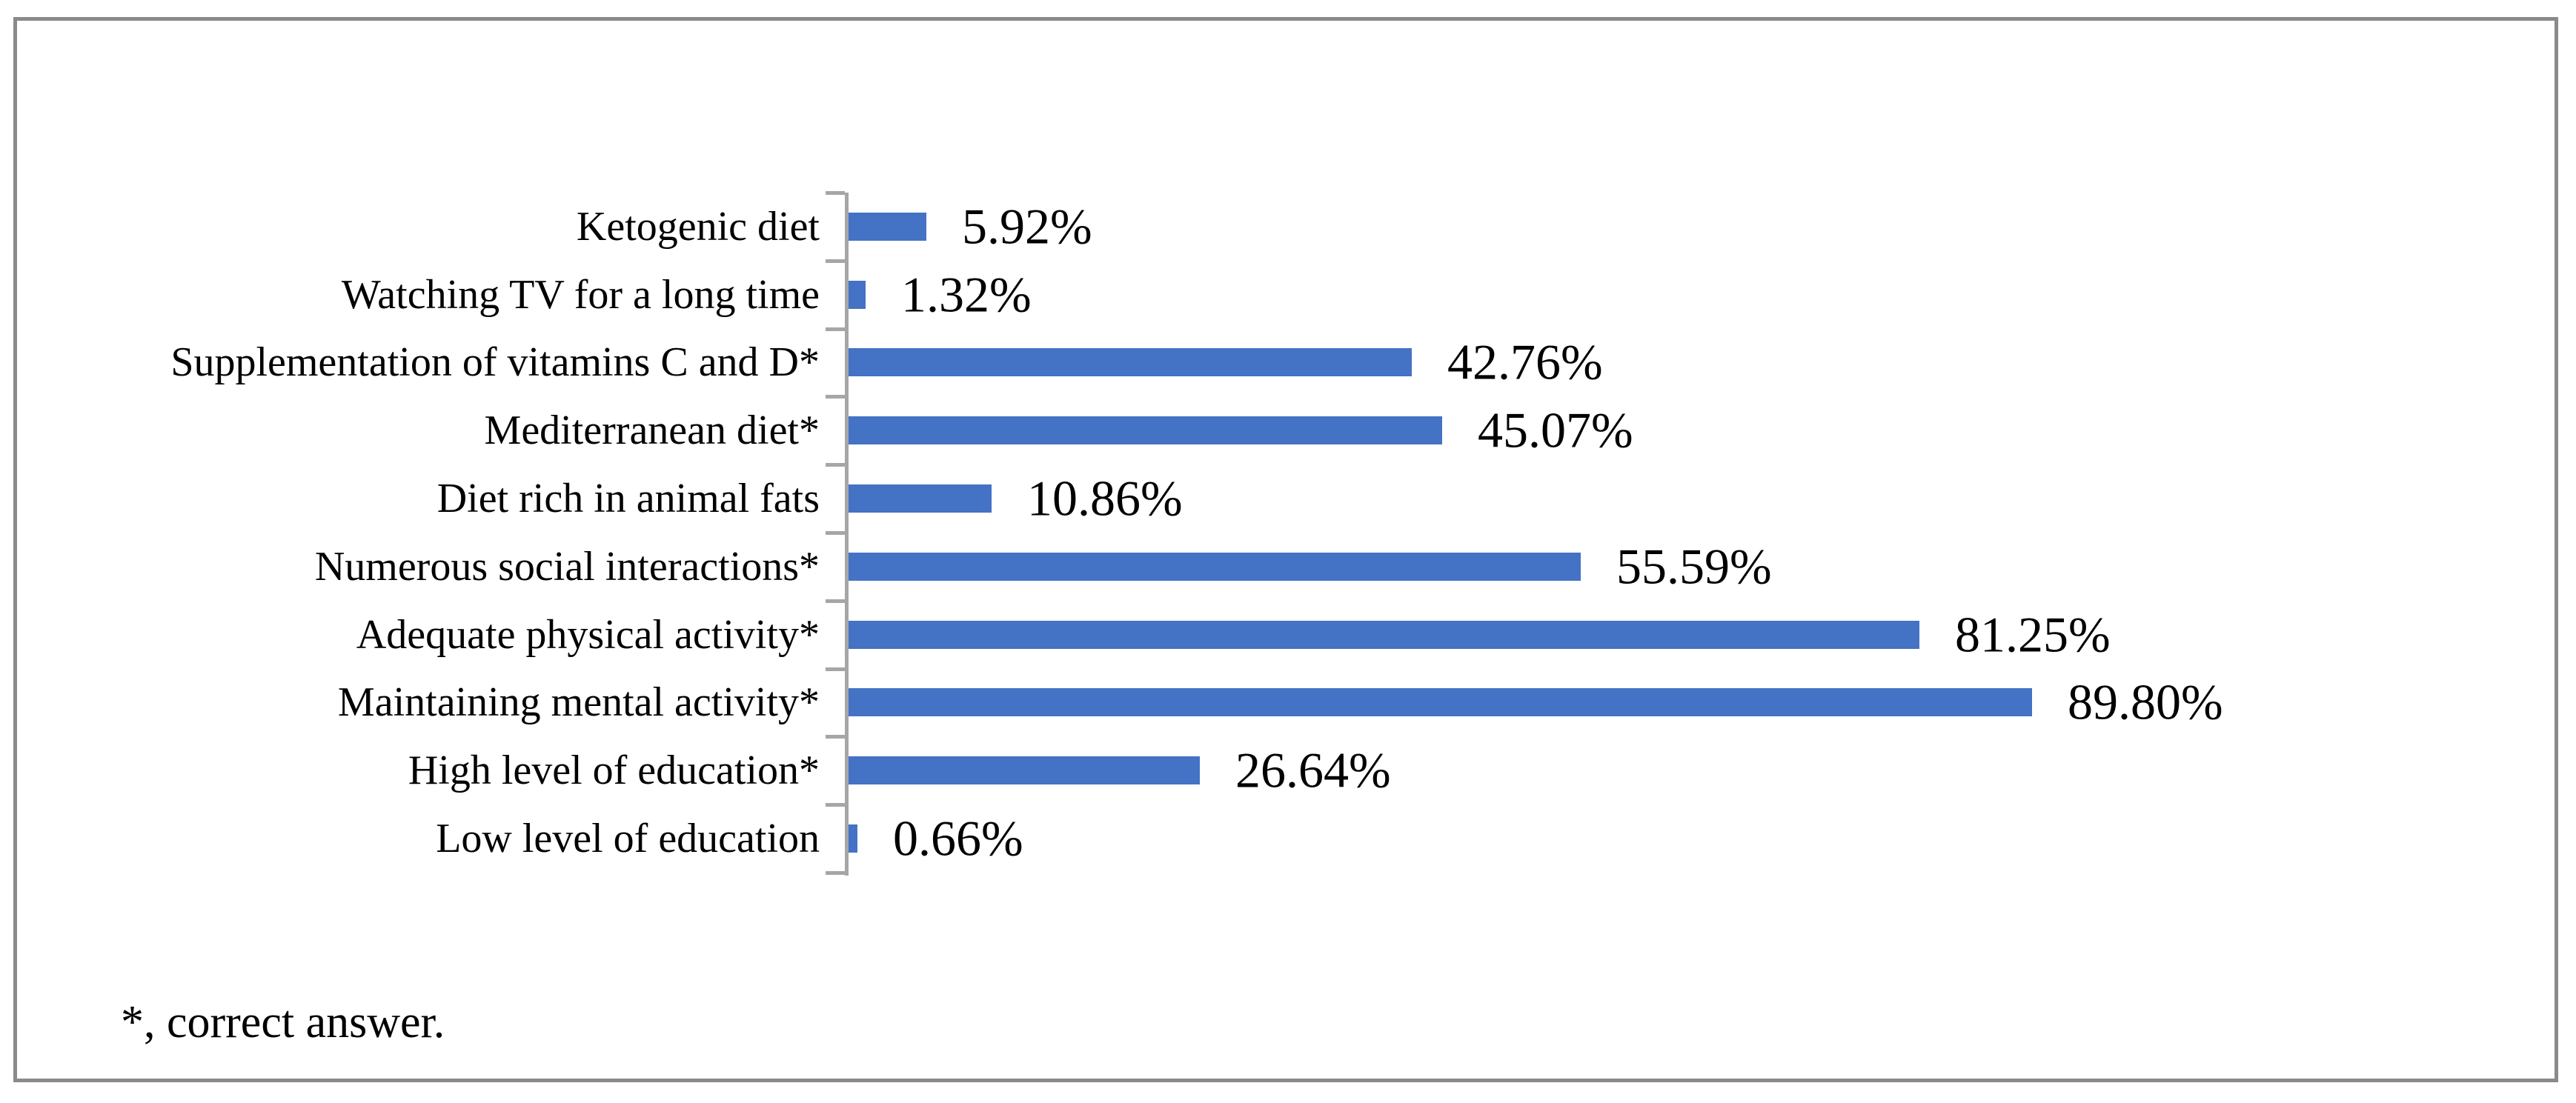  What do you see at coordinates (1027, 226) in the screenshot?
I see `value-label: 5.92%` at bounding box center [1027, 226].